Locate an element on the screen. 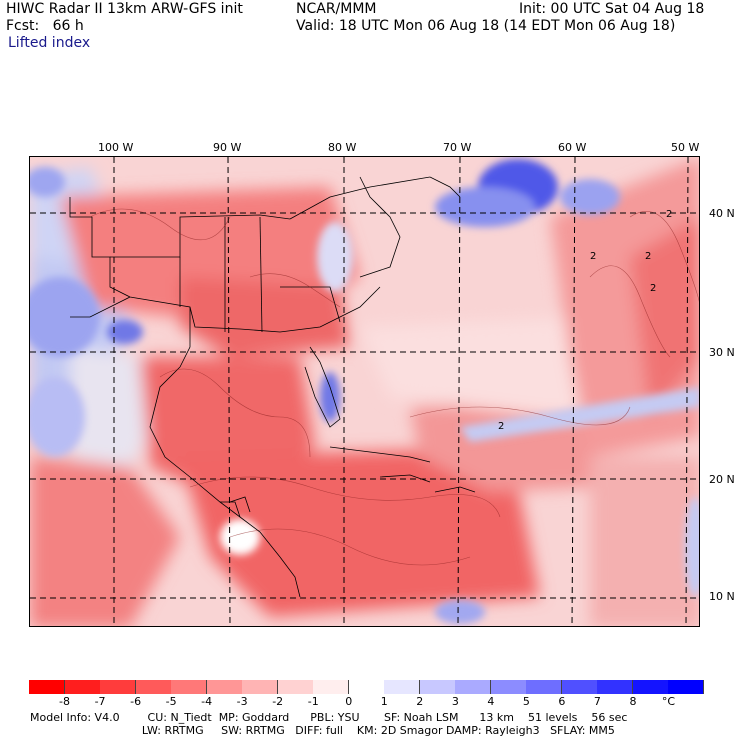  colorbar-label: 8 is located at coordinates (633, 701).